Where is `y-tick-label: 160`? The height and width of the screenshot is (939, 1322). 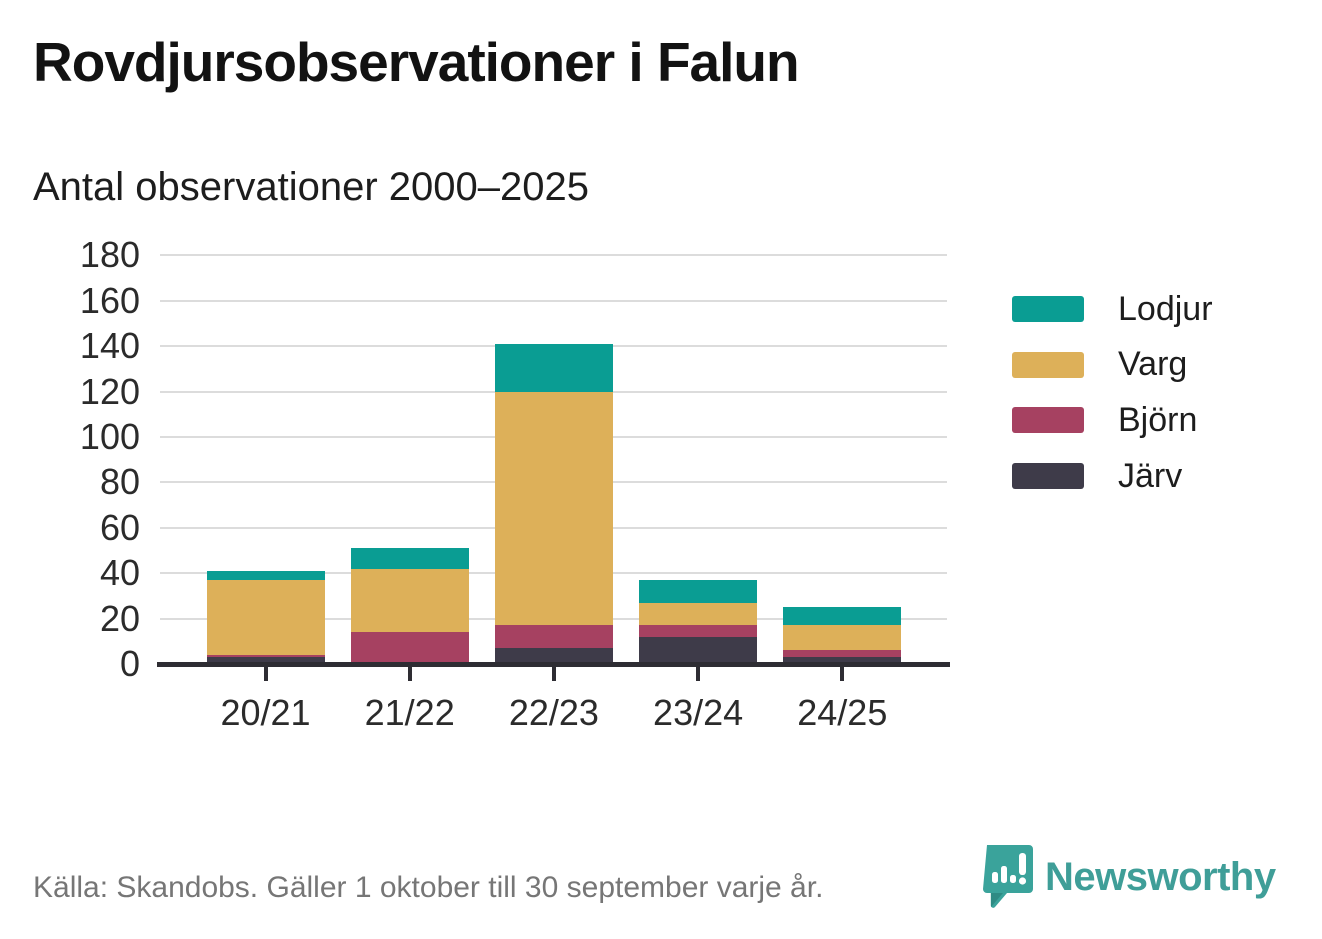 y-tick-label: 160 is located at coordinates (109, 300).